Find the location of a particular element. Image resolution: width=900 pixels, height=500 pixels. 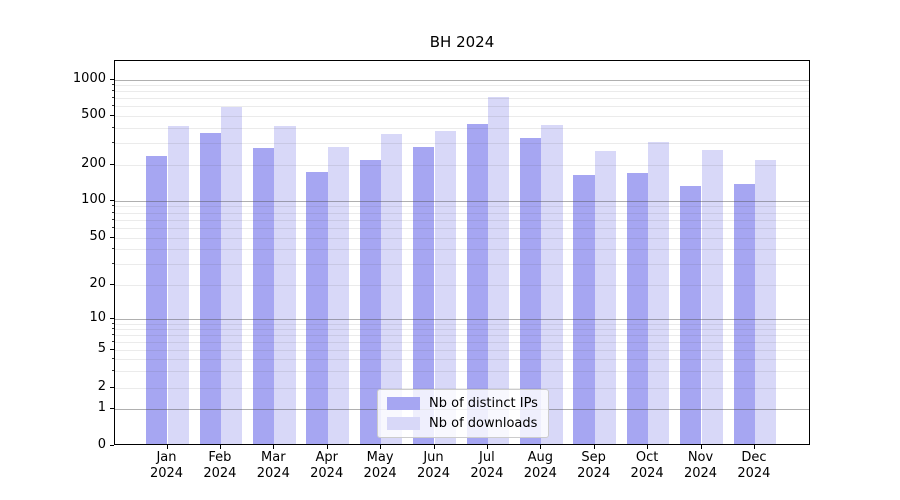

x-tick-label: Mar 2024 is located at coordinates (273, 465).